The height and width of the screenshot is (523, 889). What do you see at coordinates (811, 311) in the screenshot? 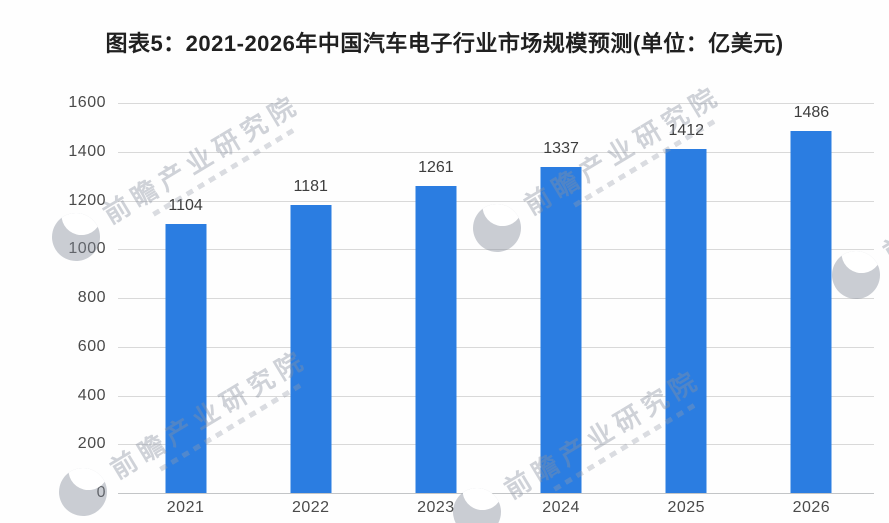
I see `bar-2026` at bounding box center [811, 311].